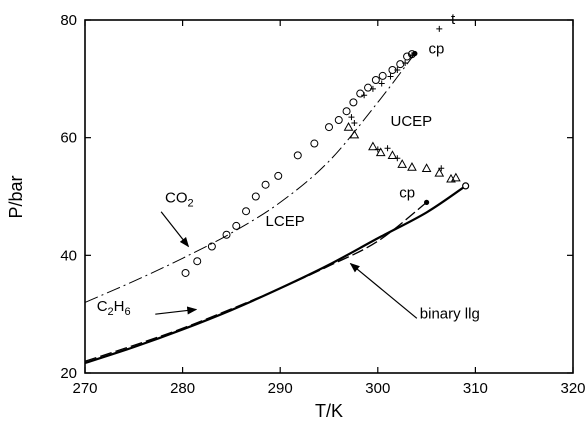 Image resolution: width=585 pixels, height=421 pixels. I want to click on label-2: UCEP, so click(411, 121).